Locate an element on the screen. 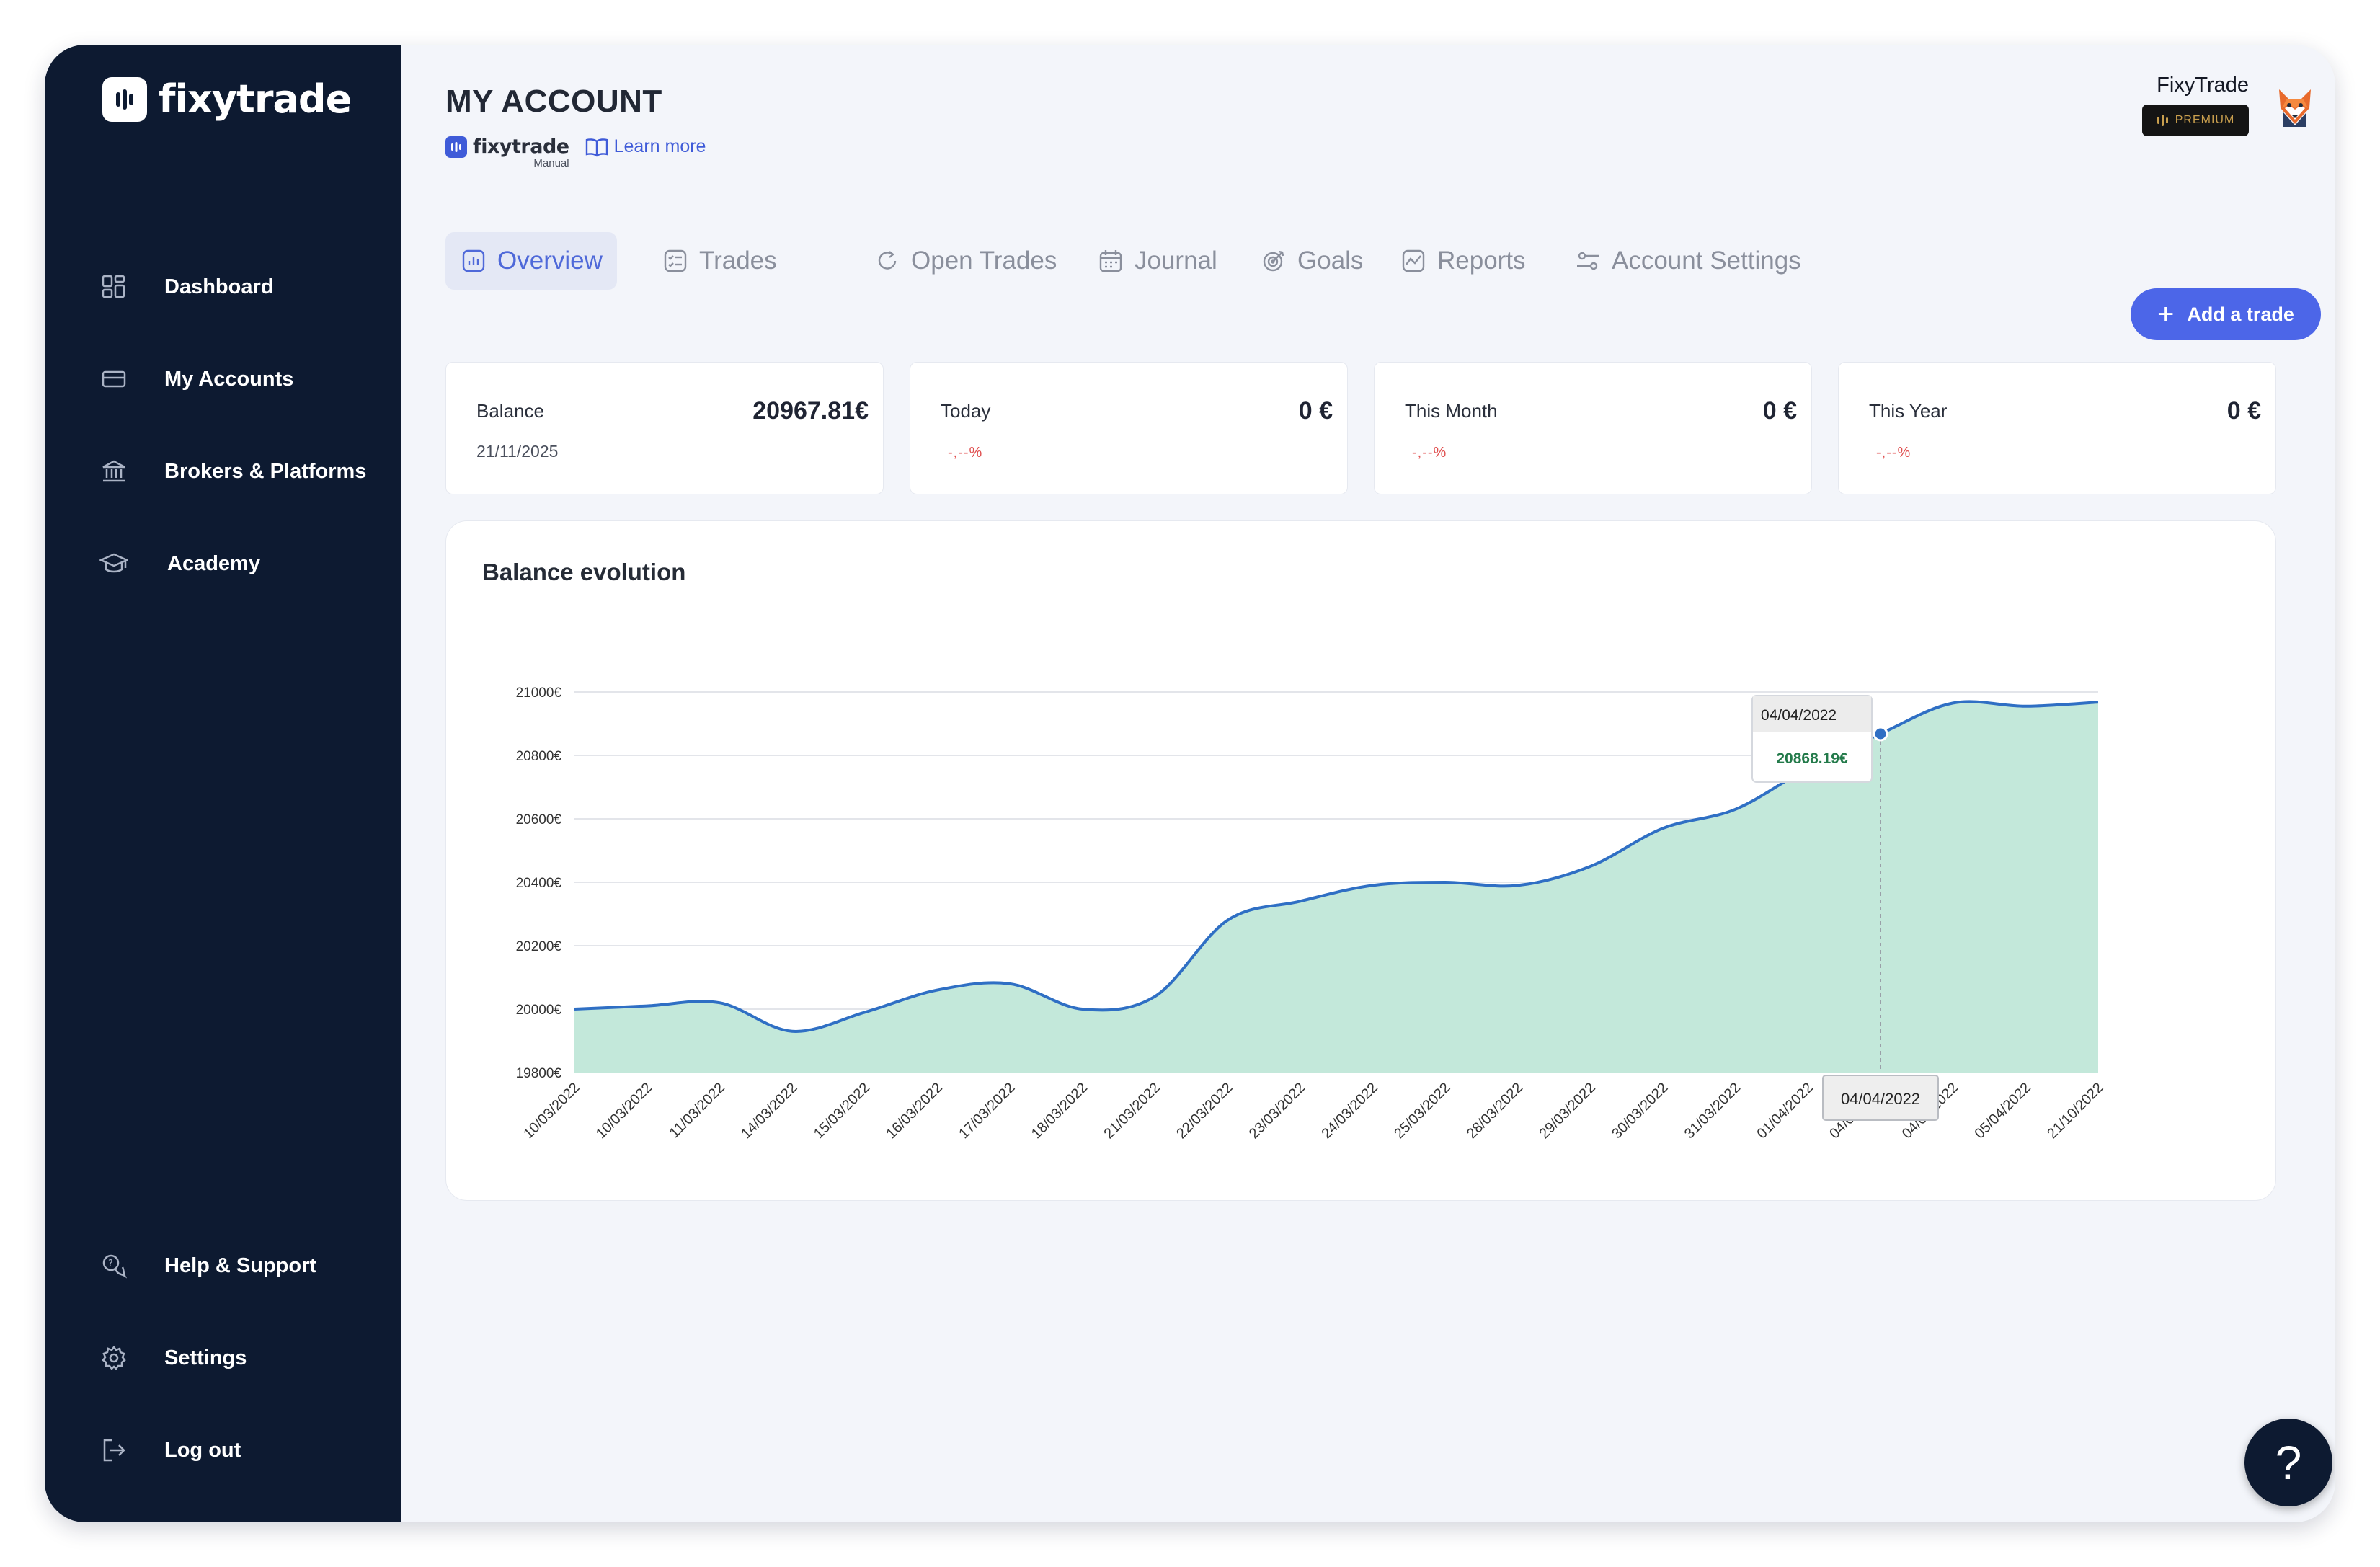  help-chat-icon: ? is located at coordinates (113, 1265).